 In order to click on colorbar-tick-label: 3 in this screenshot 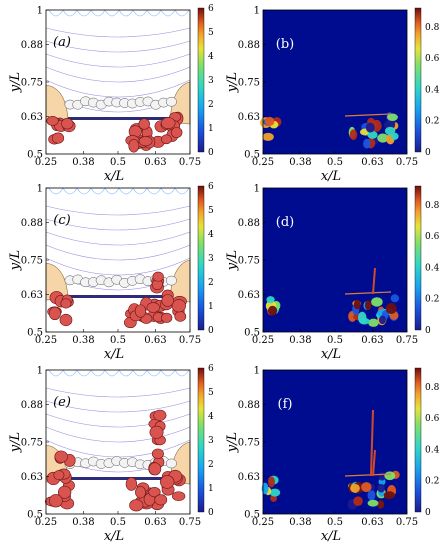, I will do `click(211, 441)`.